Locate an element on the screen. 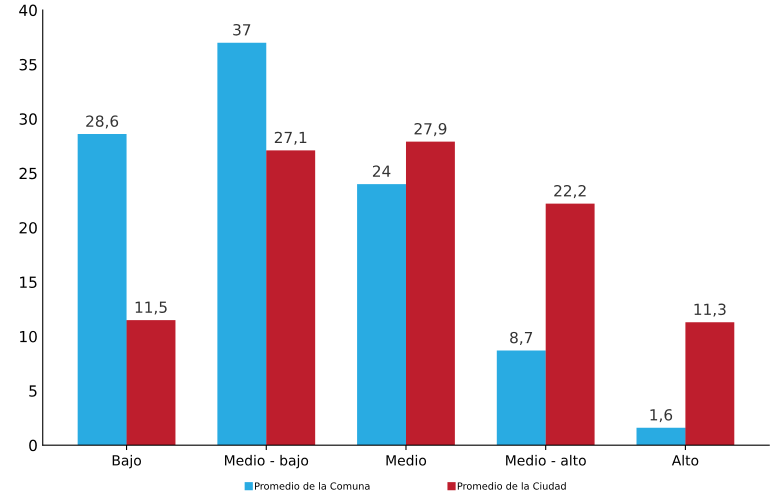 The height and width of the screenshot is (503, 777). y-tick-label: 10 is located at coordinates (28, 336).